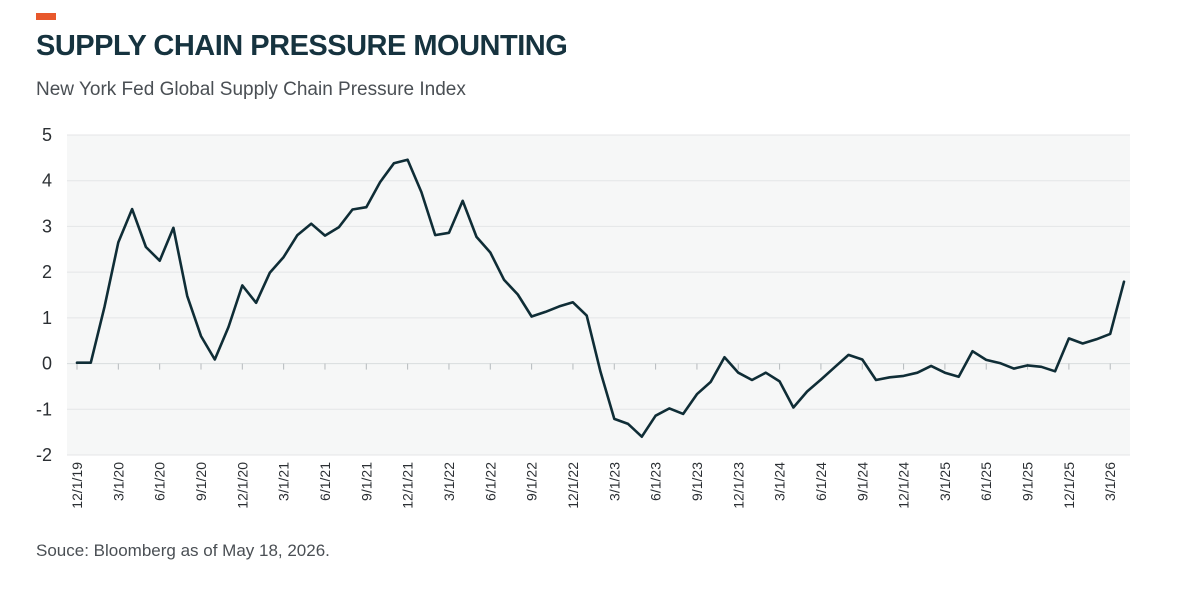  Describe the element at coordinates (656, 481) in the screenshot. I see `x-tick-label: 6/1/23` at that location.